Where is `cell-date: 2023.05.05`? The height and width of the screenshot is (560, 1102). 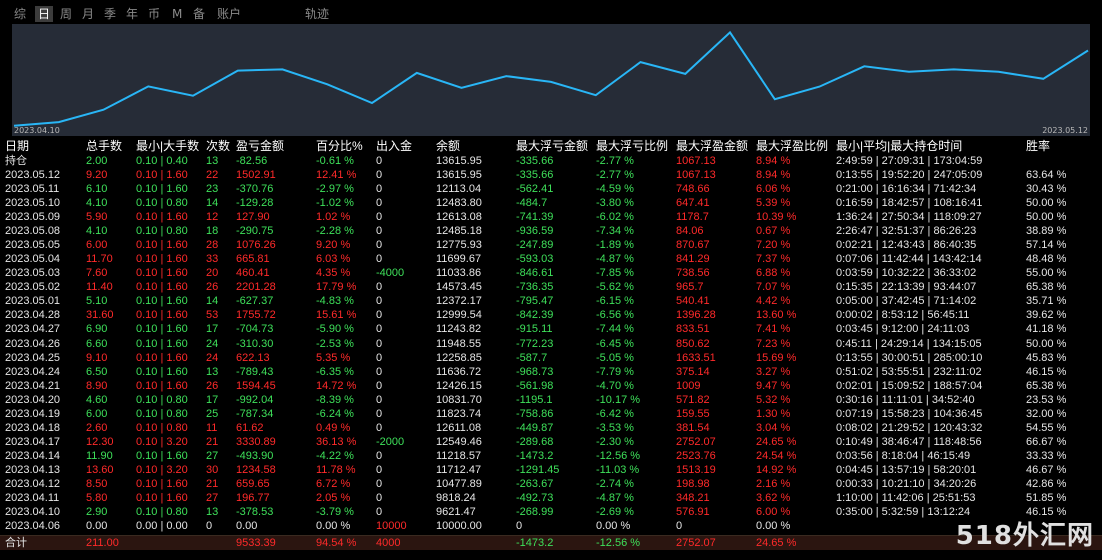
cell-date: 2023.05.05 is located at coordinates (33, 245).